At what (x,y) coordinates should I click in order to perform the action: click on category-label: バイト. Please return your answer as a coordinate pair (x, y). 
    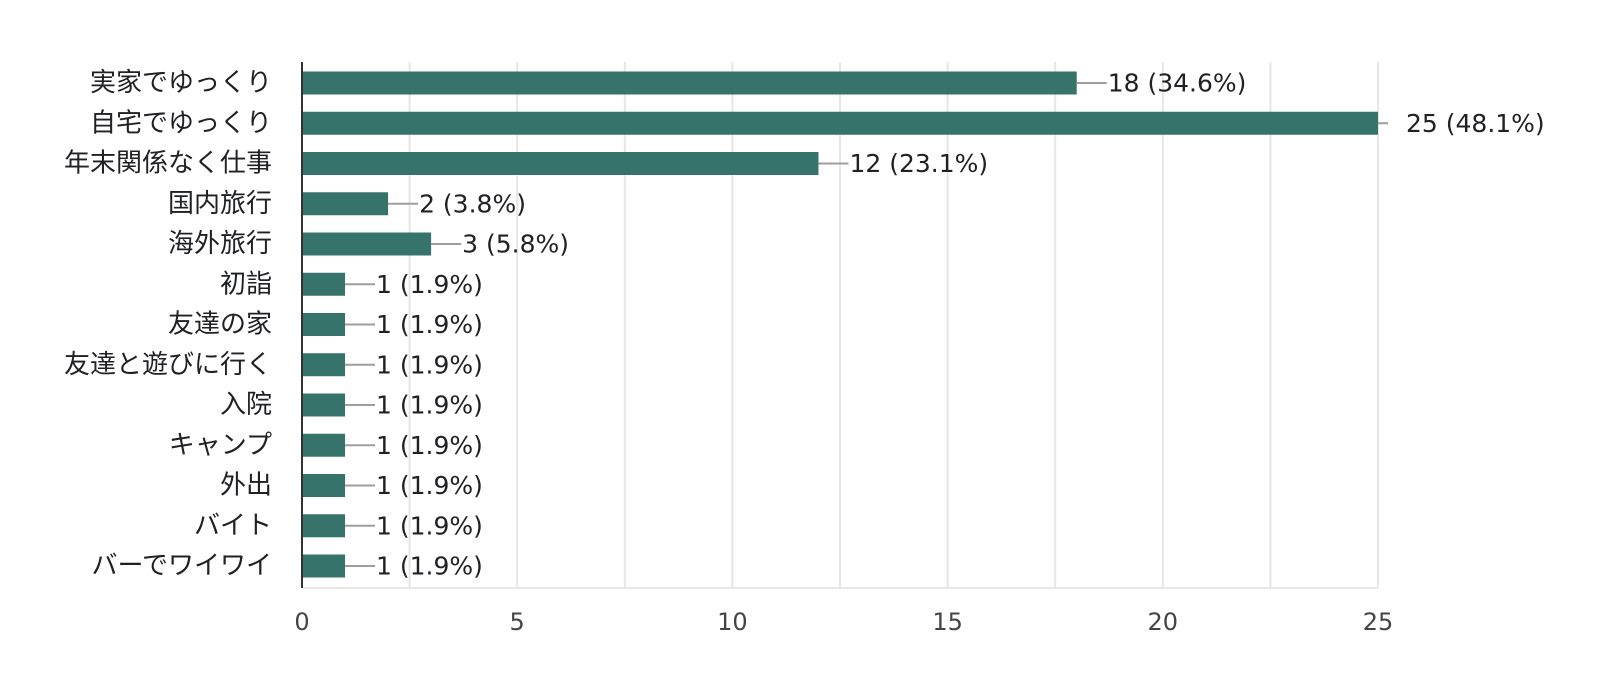
    Looking at the image, I should click on (233, 526).